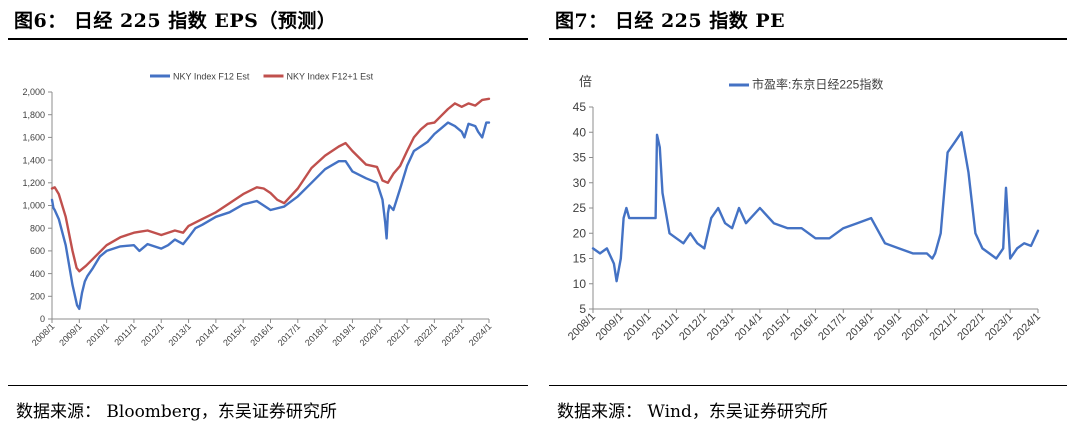  I want to click on eps-y-tick-label: 1,400, so click(33, 160).